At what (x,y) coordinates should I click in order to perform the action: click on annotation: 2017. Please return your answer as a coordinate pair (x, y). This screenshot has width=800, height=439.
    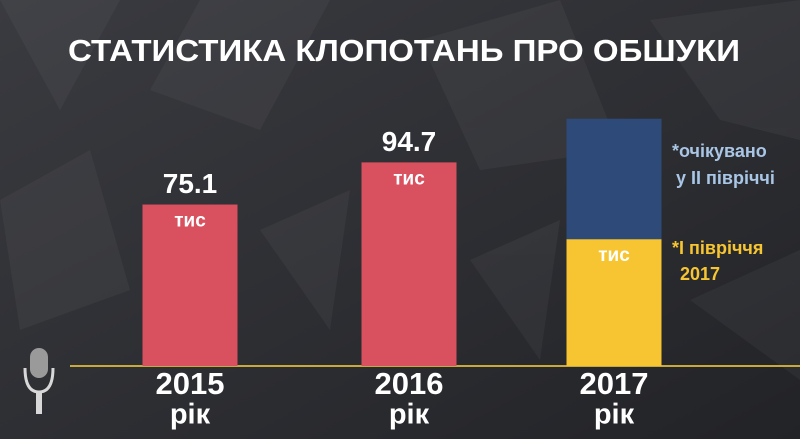
    Looking at the image, I should click on (700, 274).